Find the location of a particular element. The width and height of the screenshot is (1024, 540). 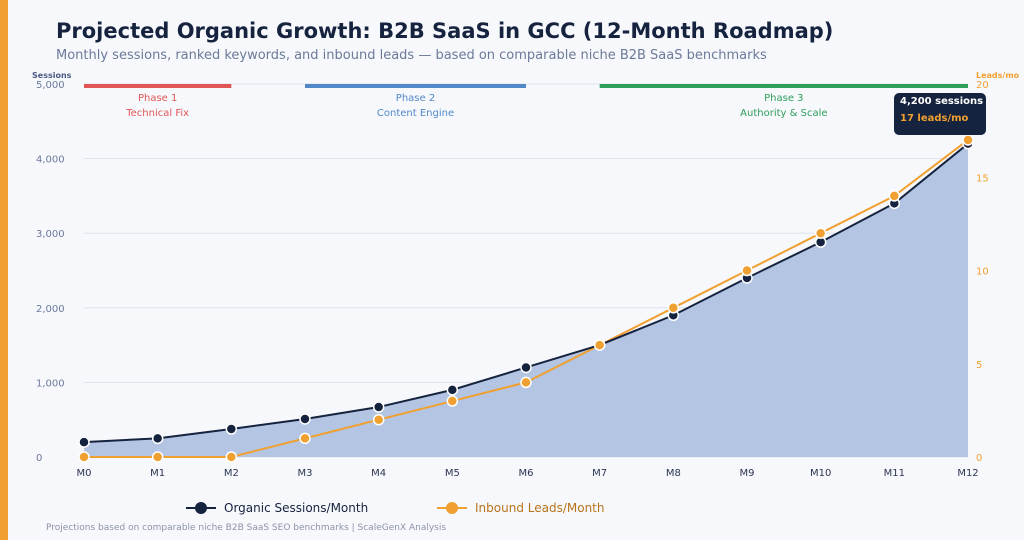

x-tick-label: M8 is located at coordinates (673, 473).